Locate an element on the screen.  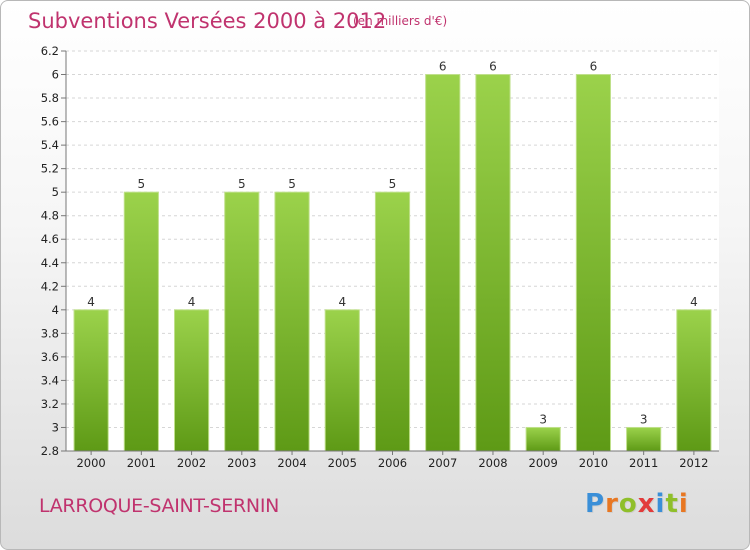
x-tick-label: 2010 is located at coordinates (593, 463).